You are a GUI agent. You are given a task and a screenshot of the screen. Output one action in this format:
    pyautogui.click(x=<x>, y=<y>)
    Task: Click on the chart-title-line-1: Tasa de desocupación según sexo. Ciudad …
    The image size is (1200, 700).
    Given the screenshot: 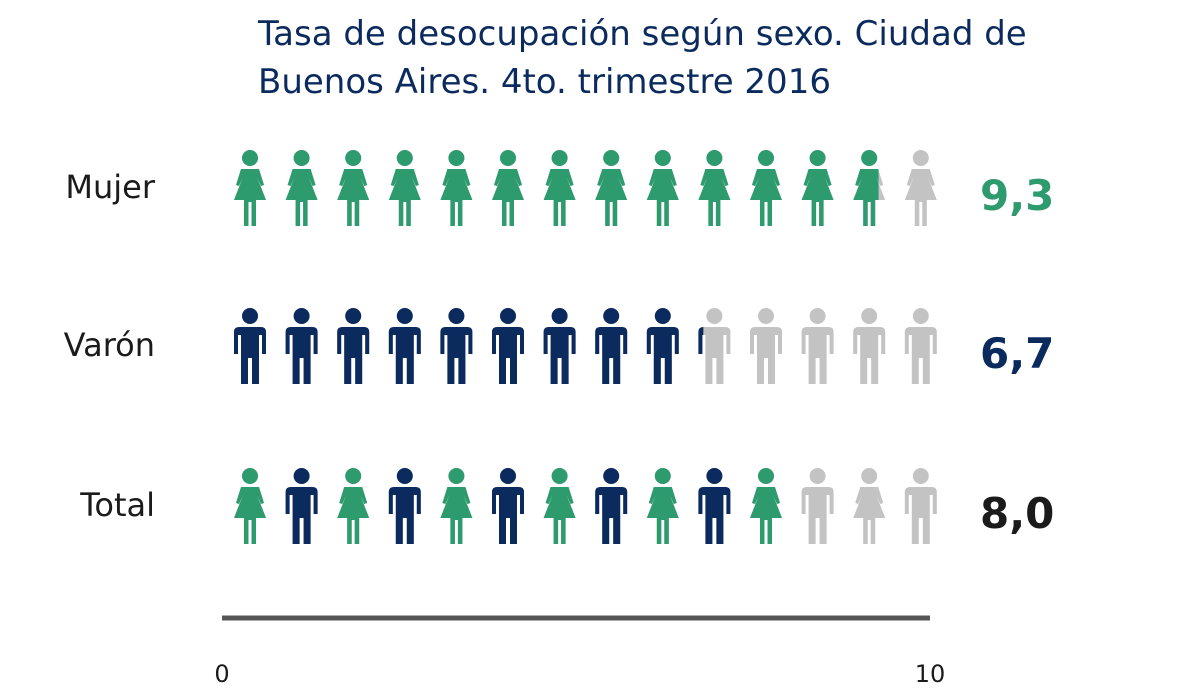 What is the action you would take?
    pyautogui.click(x=642, y=34)
    